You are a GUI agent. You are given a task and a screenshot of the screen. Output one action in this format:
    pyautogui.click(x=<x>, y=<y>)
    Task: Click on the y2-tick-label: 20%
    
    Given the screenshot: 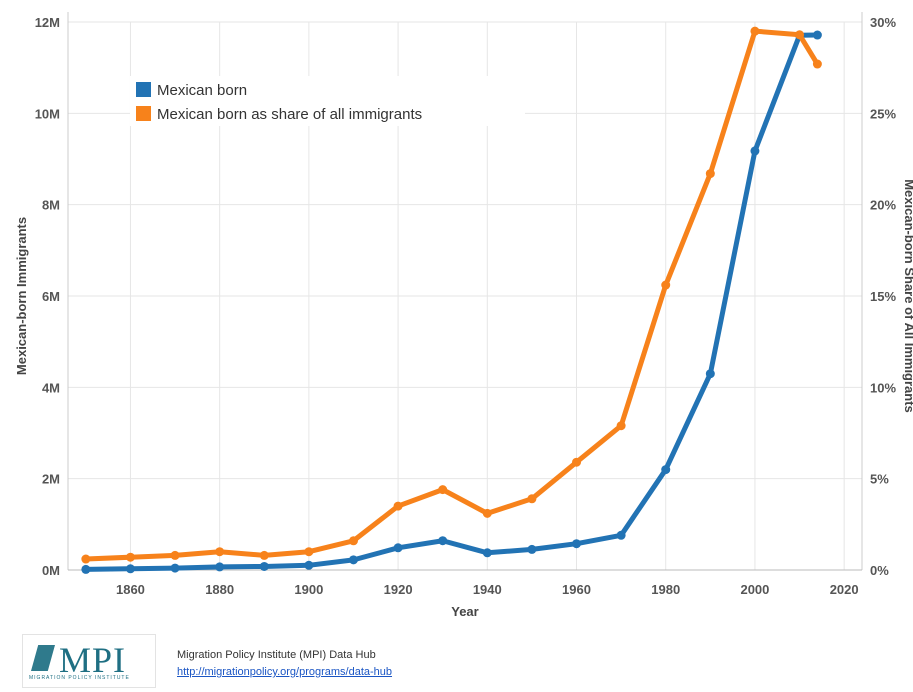 What is the action you would take?
    pyautogui.click(x=883, y=205)
    